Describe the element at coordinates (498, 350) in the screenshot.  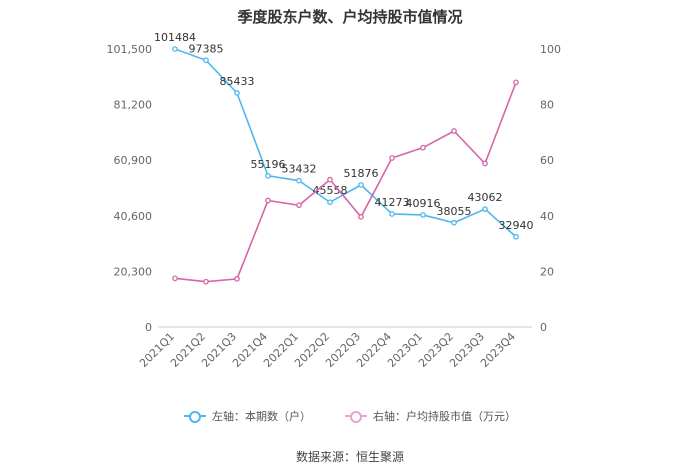
I see `x-axis-tick-label: 2023Q4` at that location.